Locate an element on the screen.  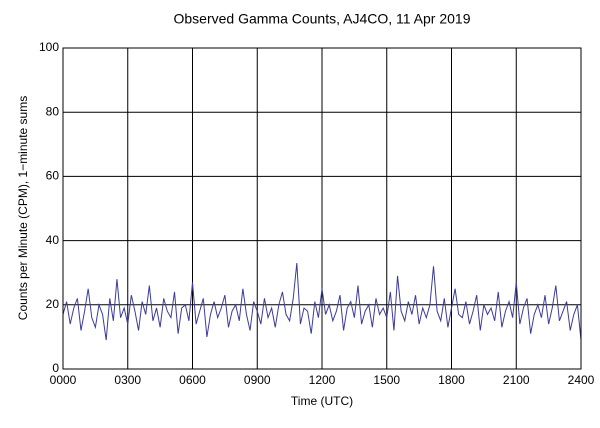
y-axis-label: Counts per Minute (CPM), 1−minute sums is located at coordinates (23, 208).